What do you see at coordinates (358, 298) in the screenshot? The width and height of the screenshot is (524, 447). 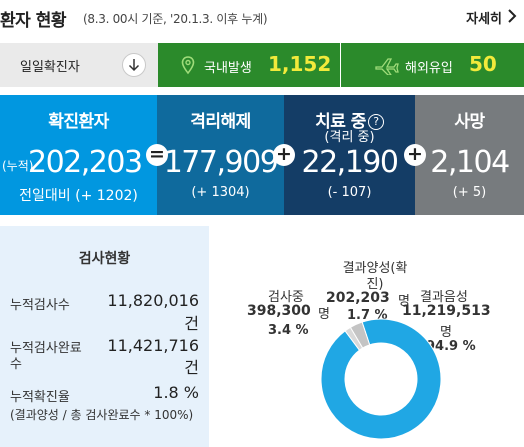 I see `positive-value: 202,203` at bounding box center [358, 298].